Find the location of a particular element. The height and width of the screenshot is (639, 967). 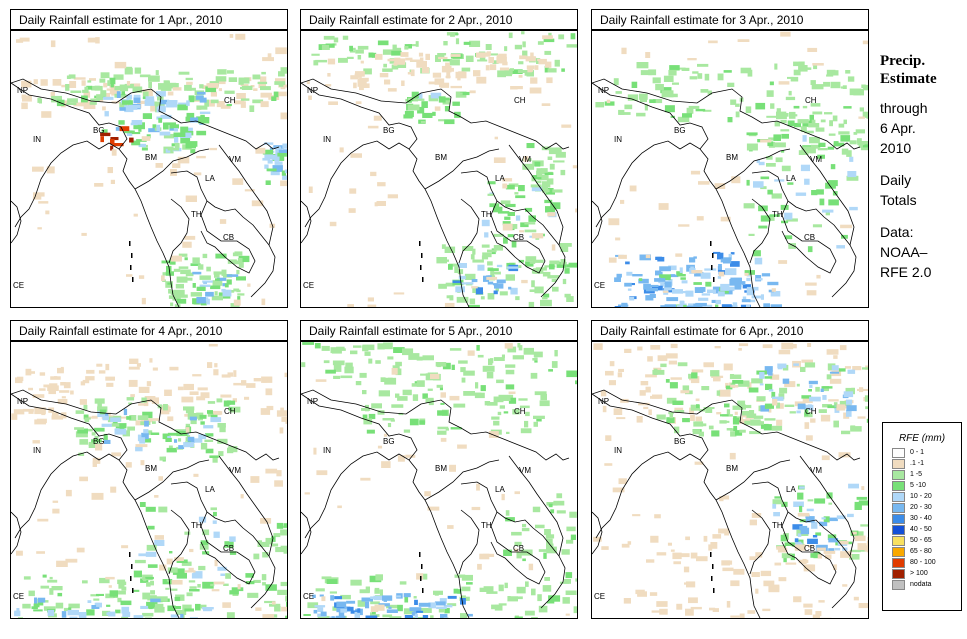

legend-swatch is located at coordinates (898, 529).